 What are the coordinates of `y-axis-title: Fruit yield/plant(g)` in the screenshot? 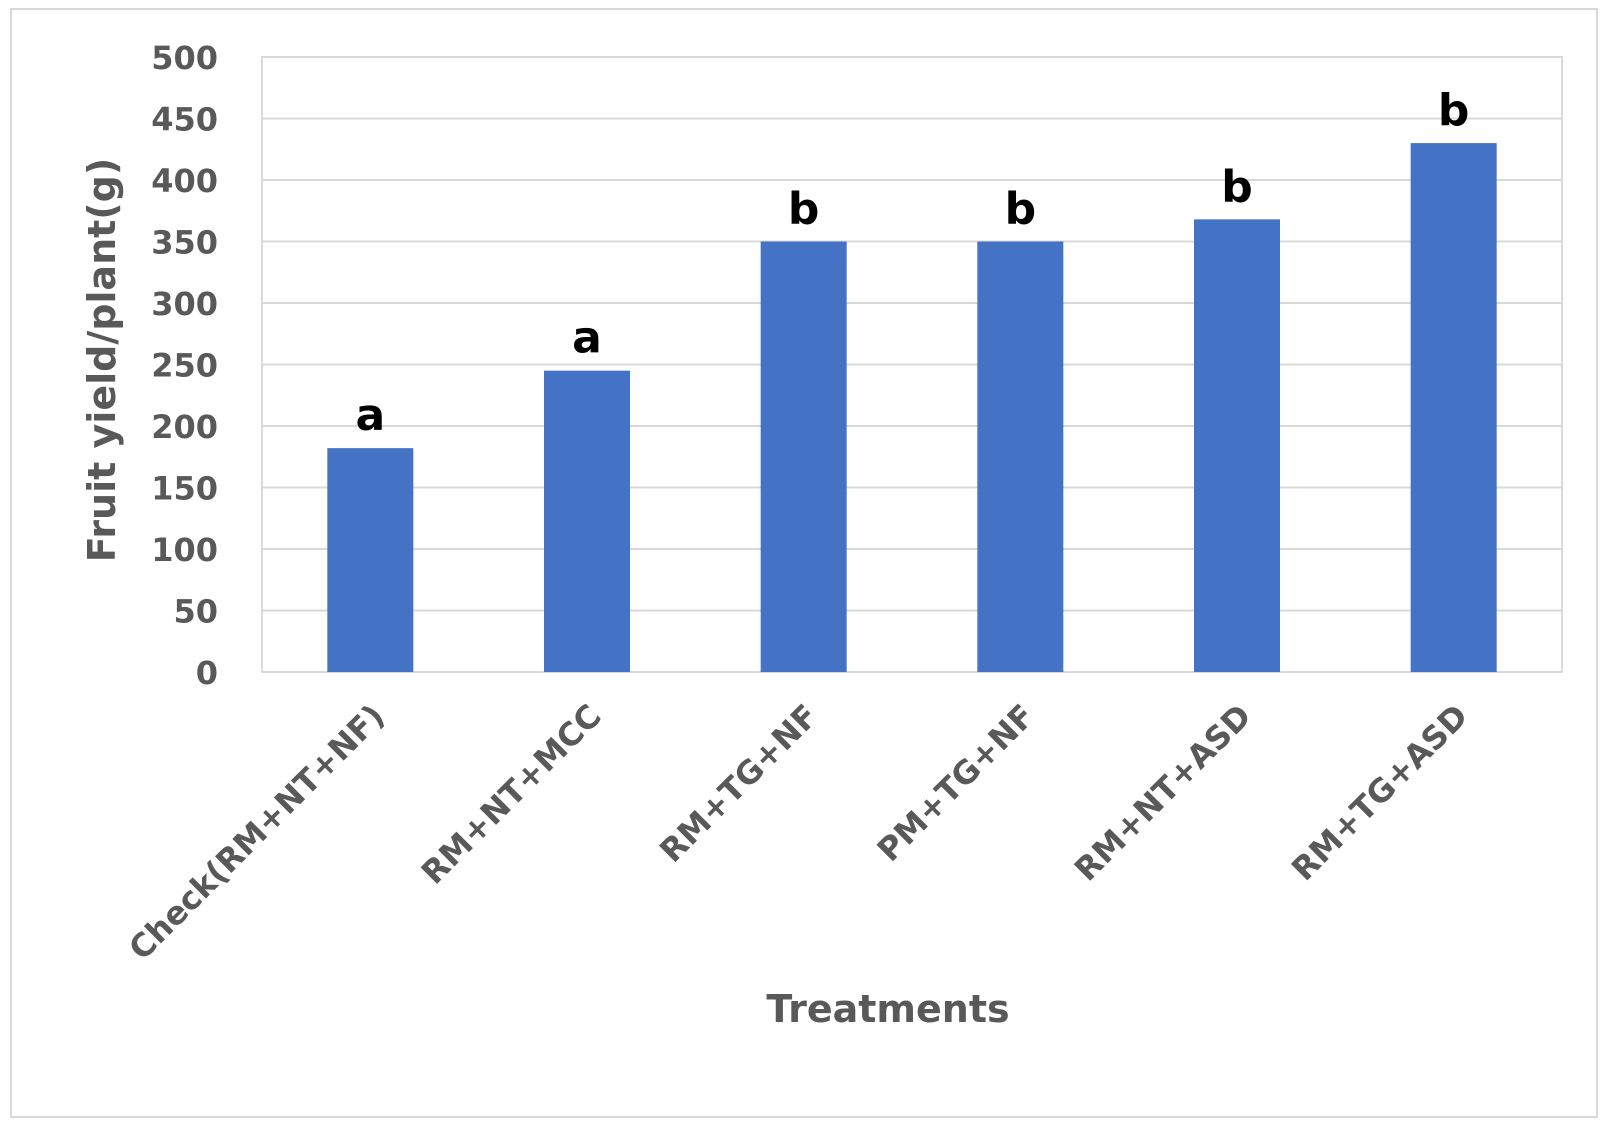 It's located at (102, 360).